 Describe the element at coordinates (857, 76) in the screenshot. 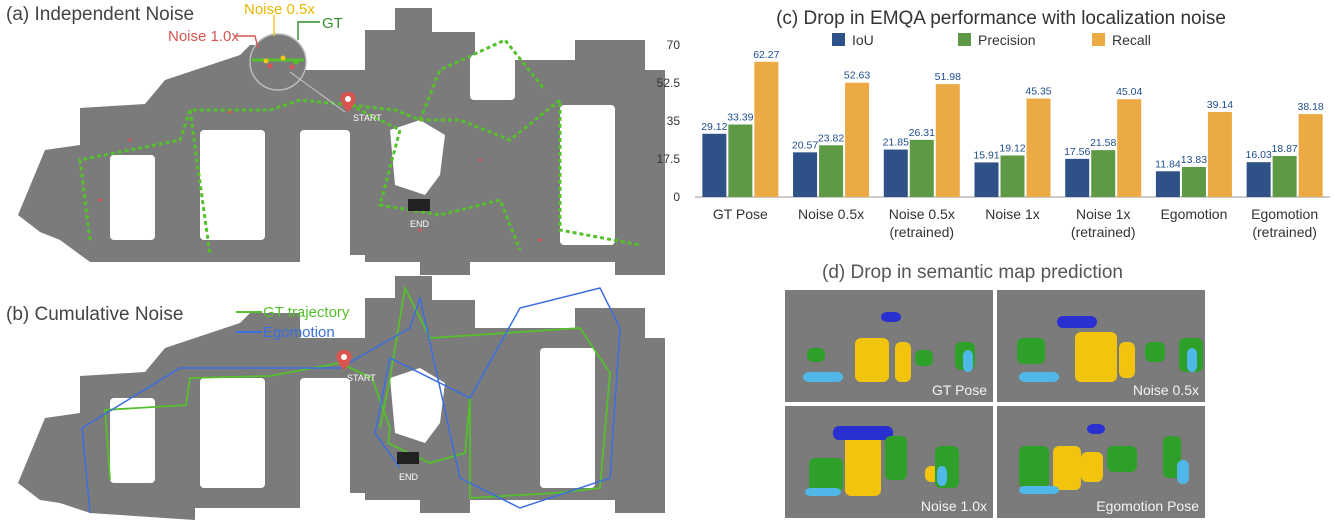

I see `value-label: 52.63` at that location.